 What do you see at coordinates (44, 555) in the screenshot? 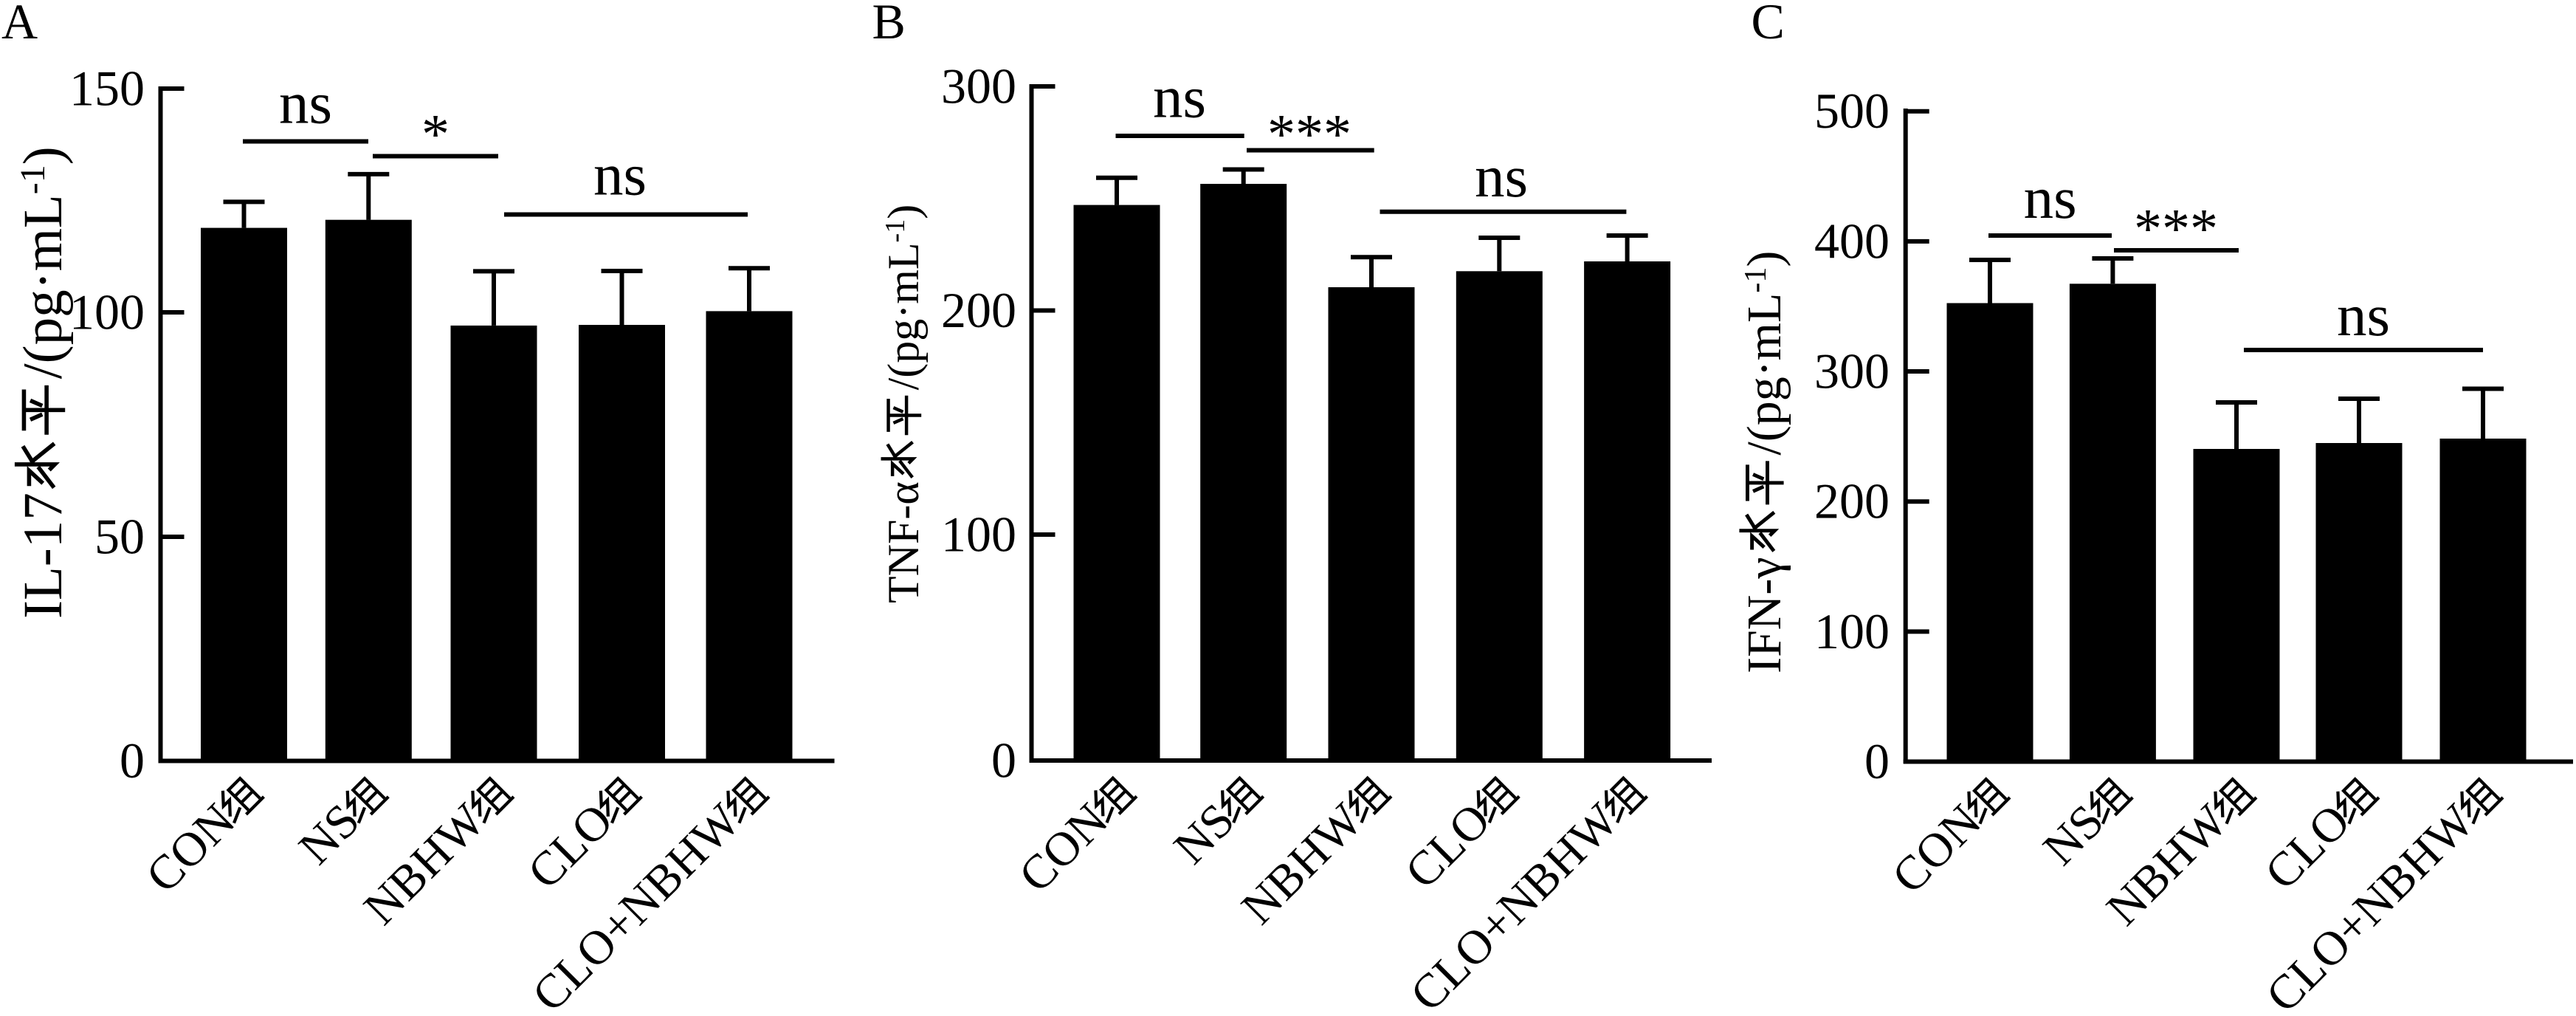
I see `svg-text: IL-17` at bounding box center [44, 555].